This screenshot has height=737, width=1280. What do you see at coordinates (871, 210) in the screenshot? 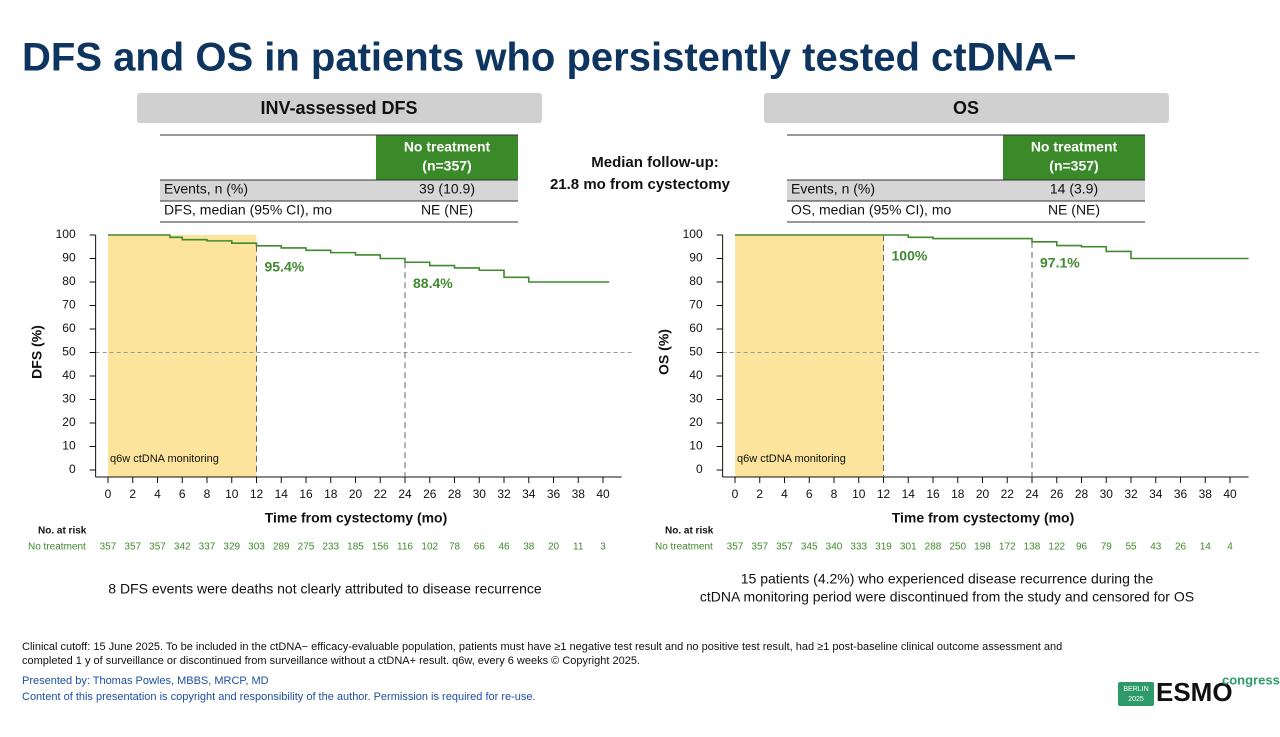
I see `table-cell: OS, median (95% CI), mo` at bounding box center [871, 210].